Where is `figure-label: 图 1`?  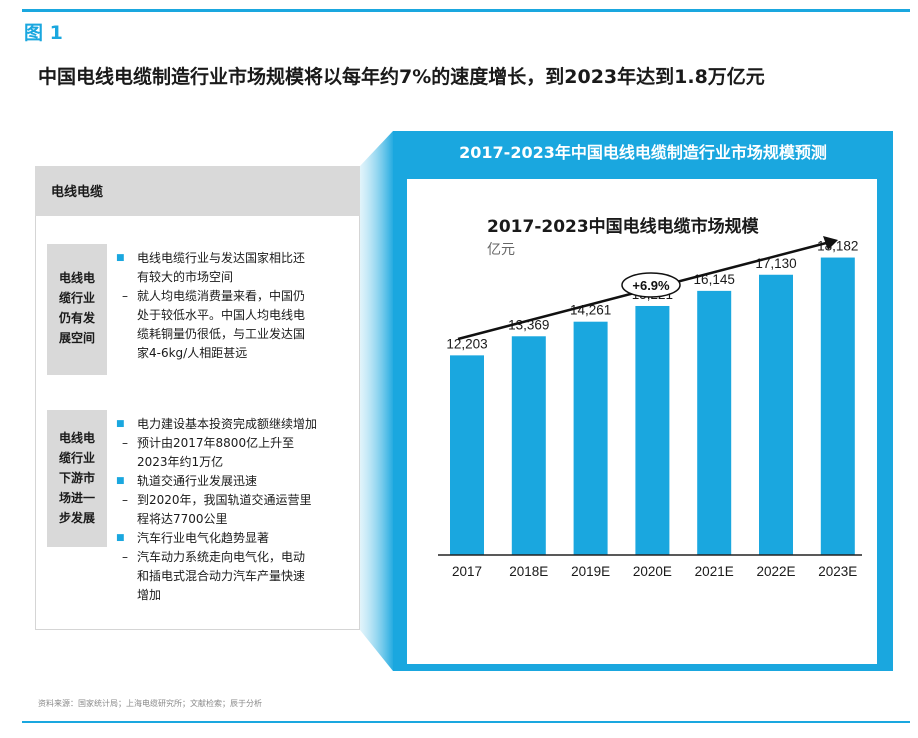
figure-label: 图 1 is located at coordinates (43, 33).